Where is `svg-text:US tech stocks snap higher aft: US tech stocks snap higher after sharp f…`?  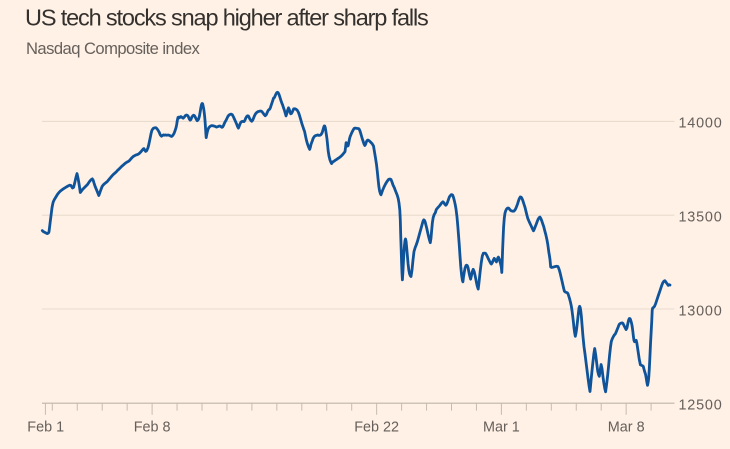 svg-text:US tech stocks snap higher aft: US tech stocks snap higher after sharp f… is located at coordinates (226, 18).